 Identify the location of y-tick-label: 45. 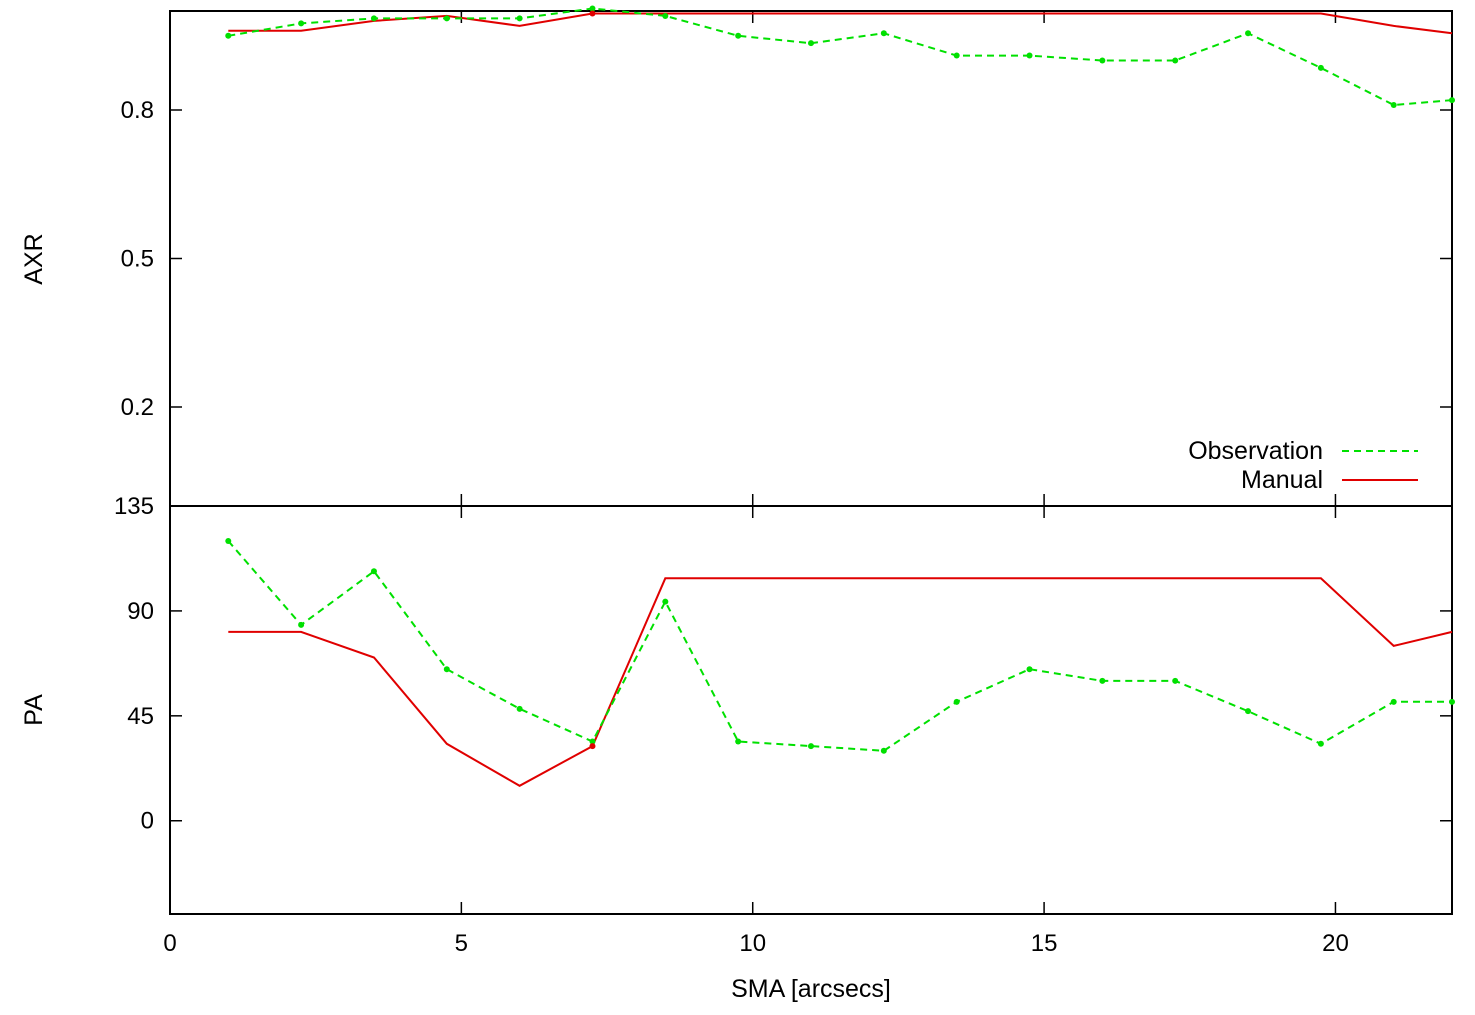
(140, 716).